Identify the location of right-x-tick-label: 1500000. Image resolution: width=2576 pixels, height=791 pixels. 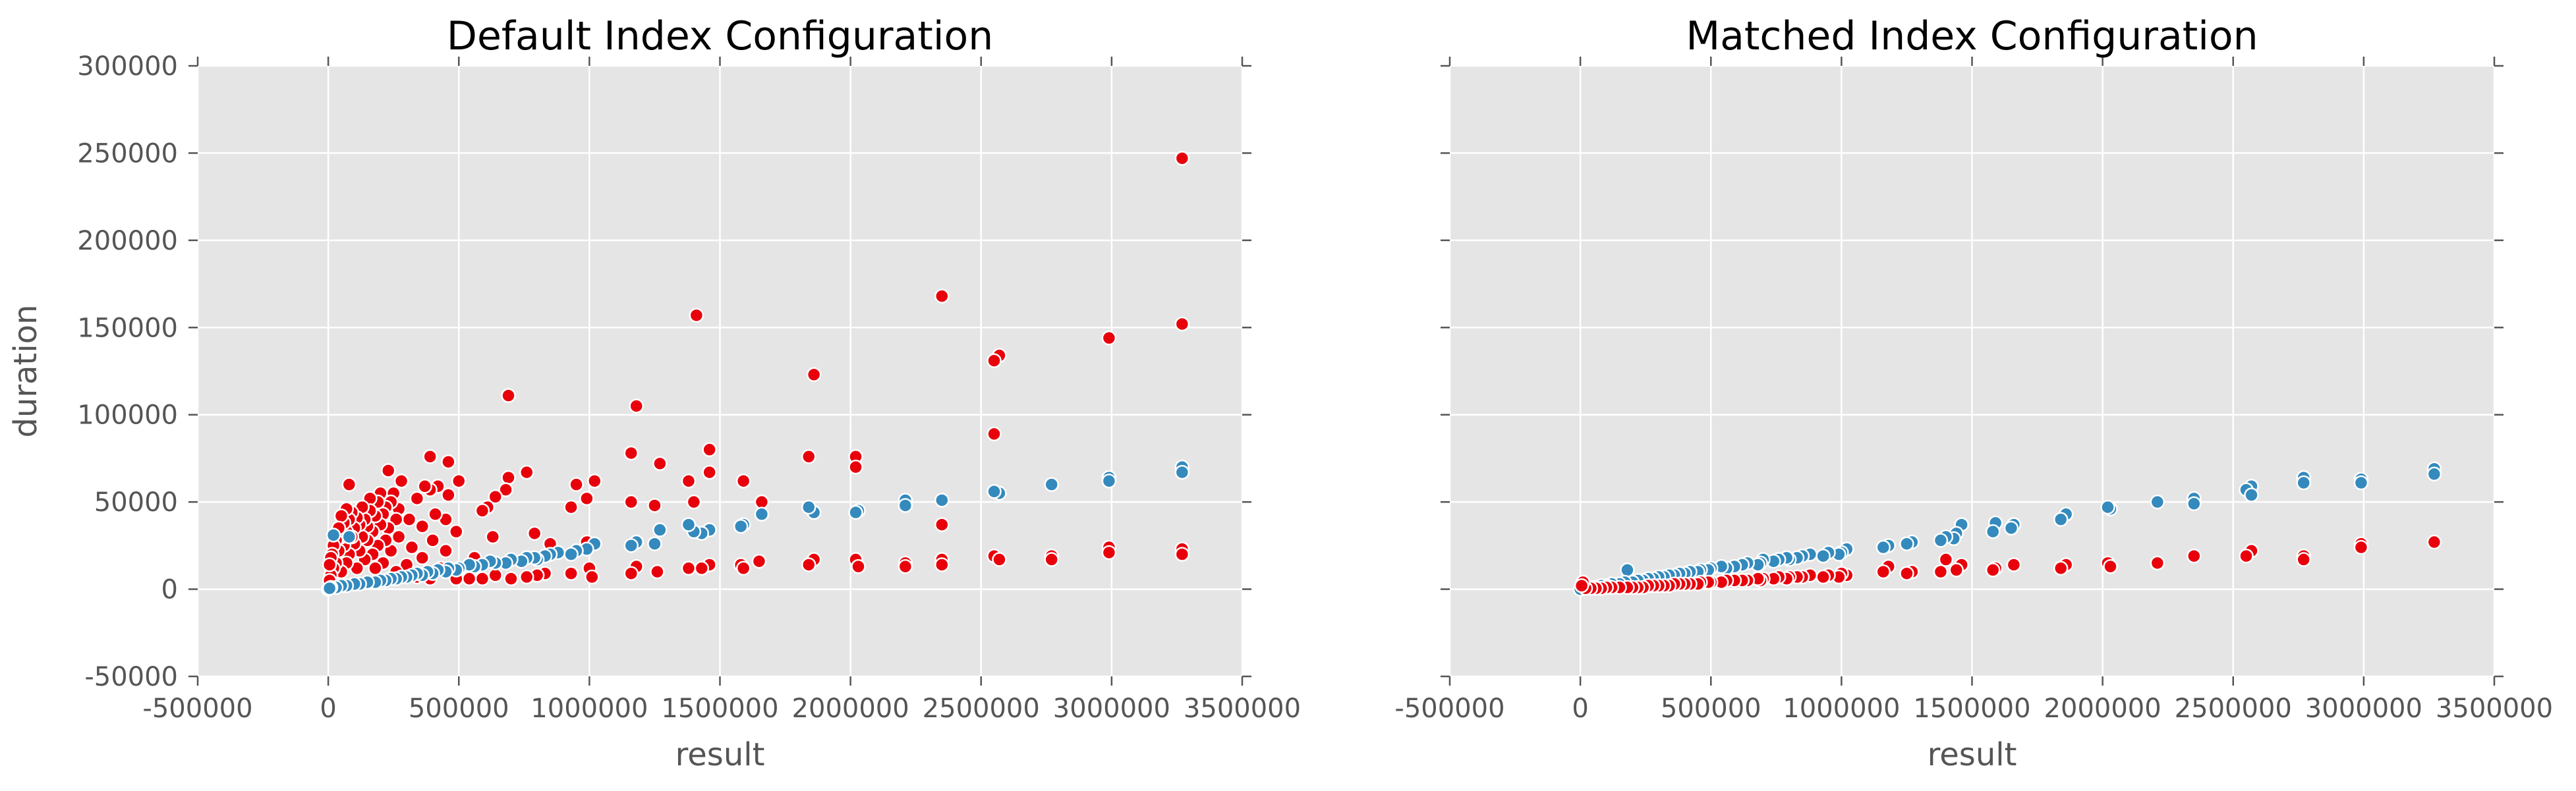
(1972, 709).